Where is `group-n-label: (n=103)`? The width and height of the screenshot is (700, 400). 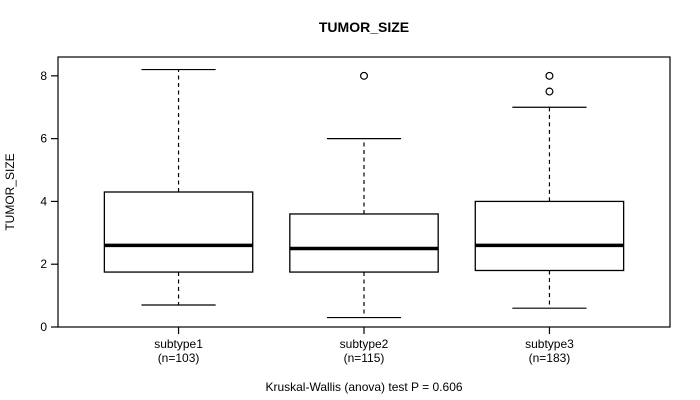
group-n-label: (n=103) is located at coordinates (179, 358).